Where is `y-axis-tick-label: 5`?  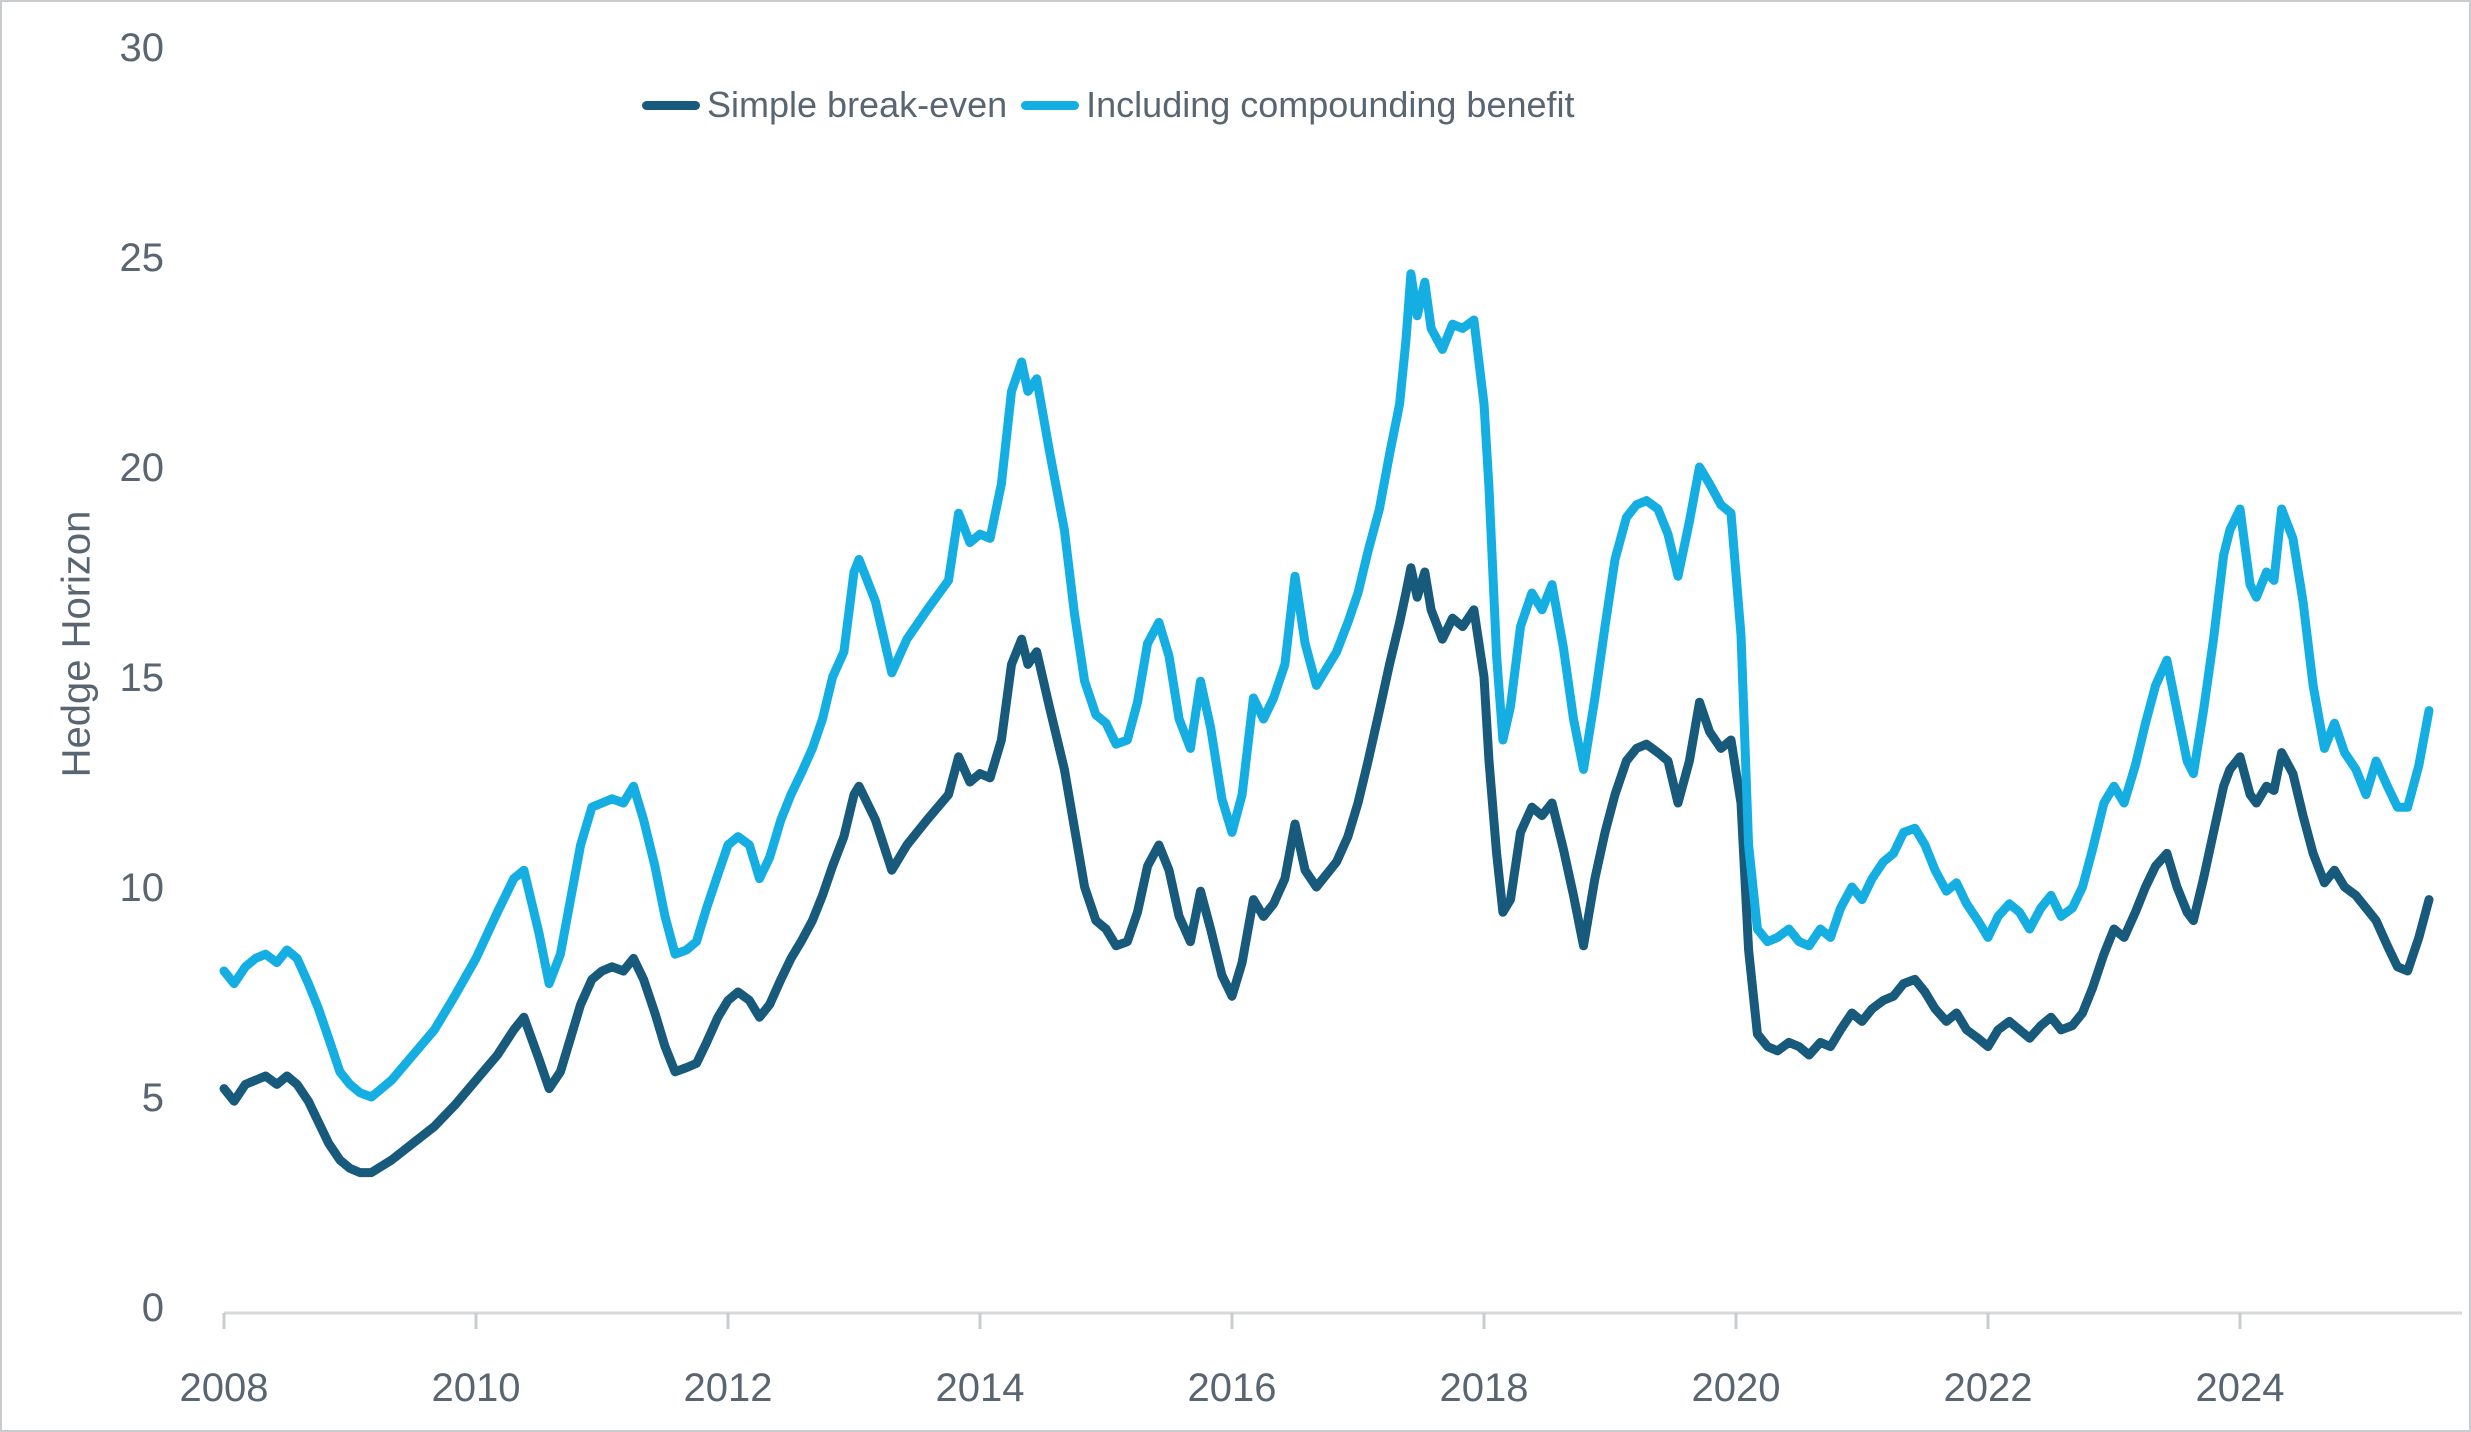
y-axis-tick-label: 5 is located at coordinates (153, 1098).